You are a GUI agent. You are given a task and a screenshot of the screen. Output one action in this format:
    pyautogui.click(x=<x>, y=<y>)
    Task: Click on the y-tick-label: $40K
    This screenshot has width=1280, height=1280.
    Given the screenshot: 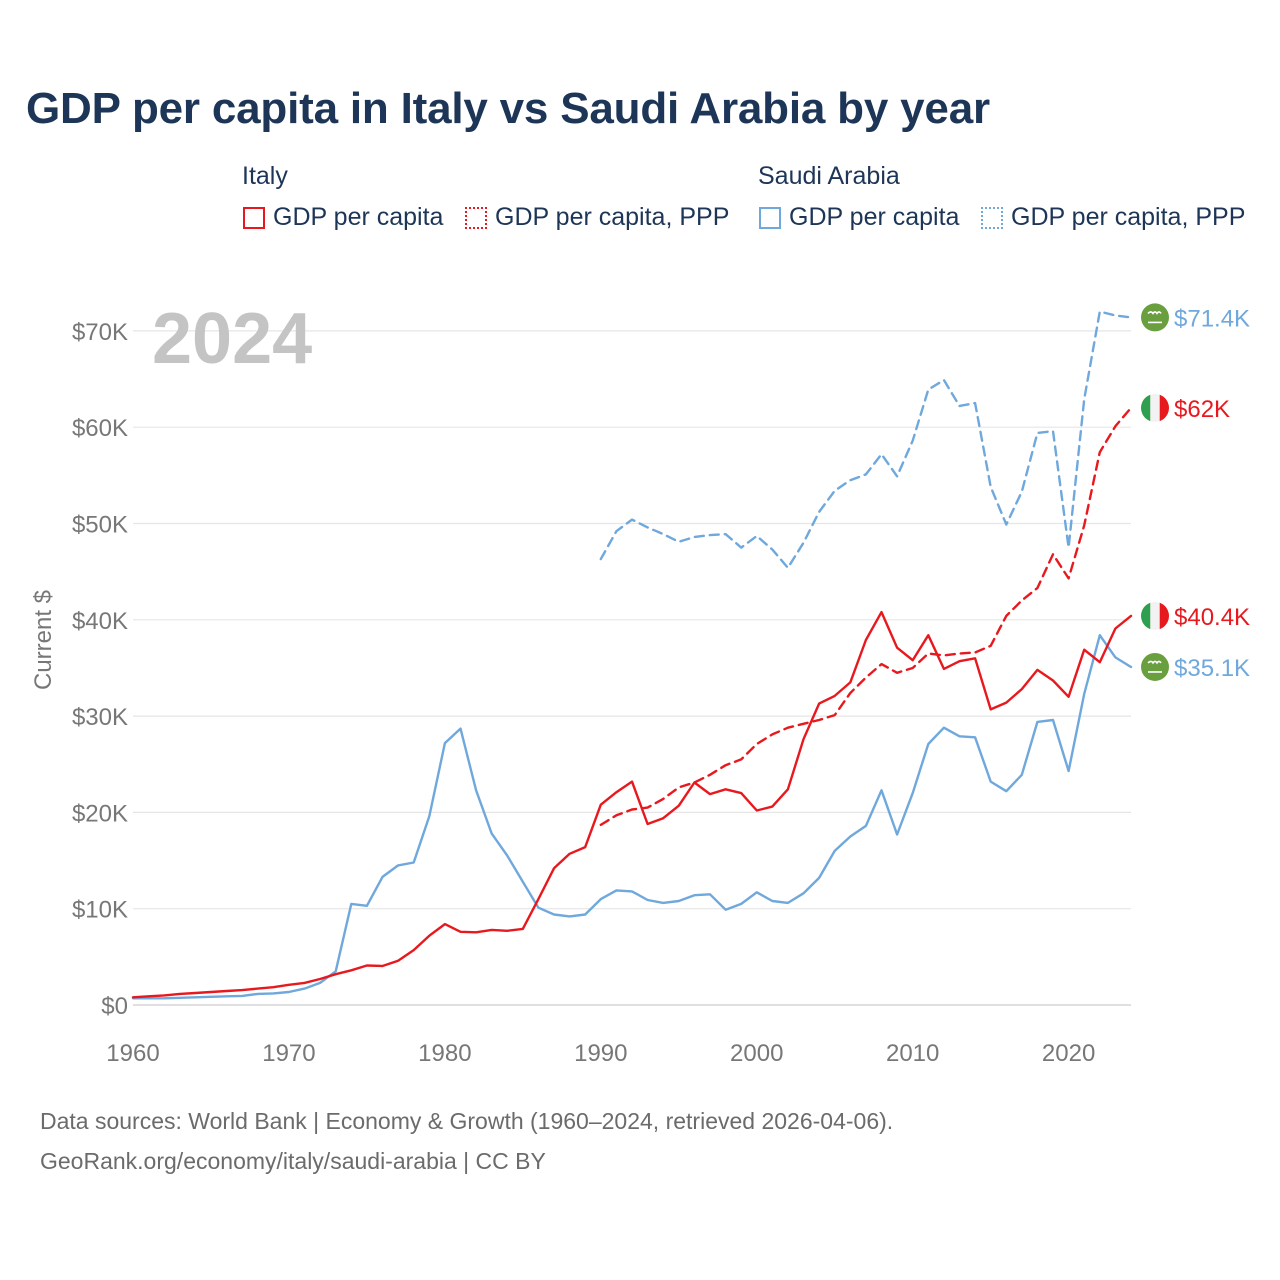 What is the action you would take?
    pyautogui.click(x=100, y=621)
    